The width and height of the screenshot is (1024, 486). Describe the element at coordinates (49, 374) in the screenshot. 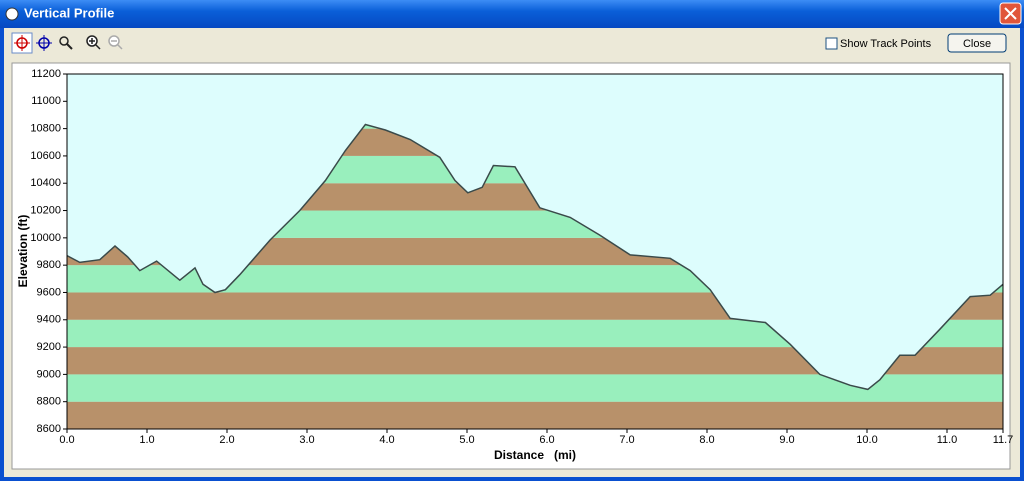

I see `y-tick-label: 9000` at that location.